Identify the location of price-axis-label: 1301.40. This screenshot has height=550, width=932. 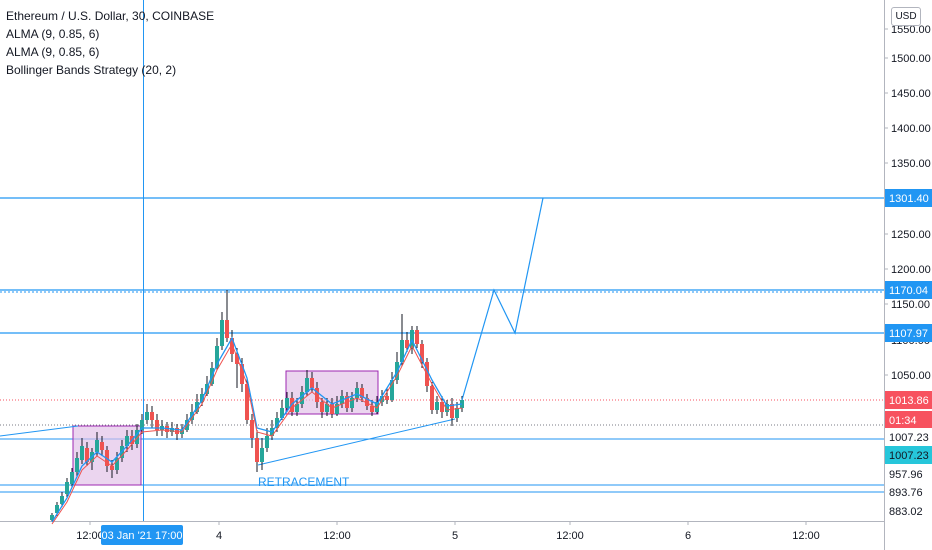
(909, 199).